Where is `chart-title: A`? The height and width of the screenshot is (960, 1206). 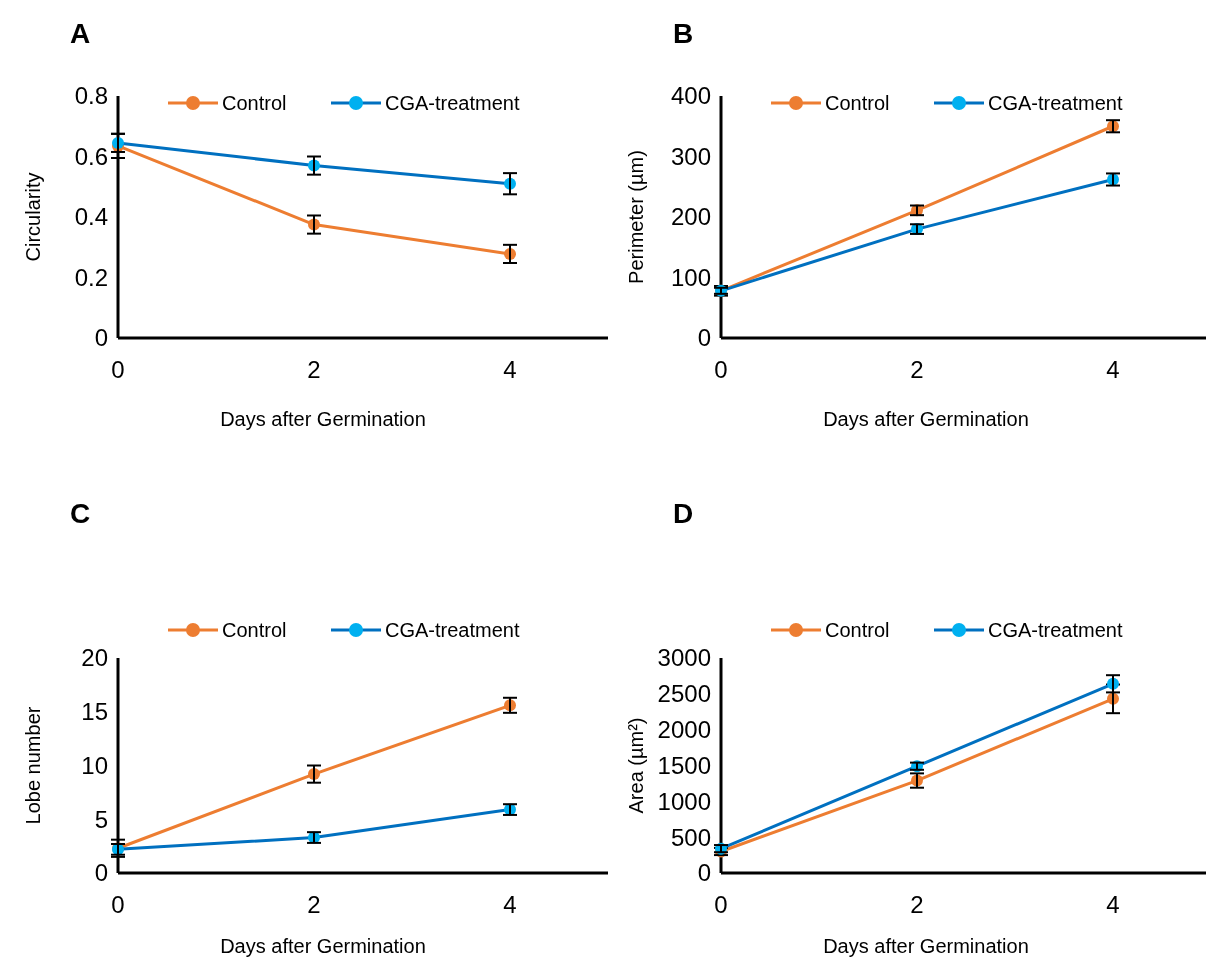 chart-title: A is located at coordinates (80, 33).